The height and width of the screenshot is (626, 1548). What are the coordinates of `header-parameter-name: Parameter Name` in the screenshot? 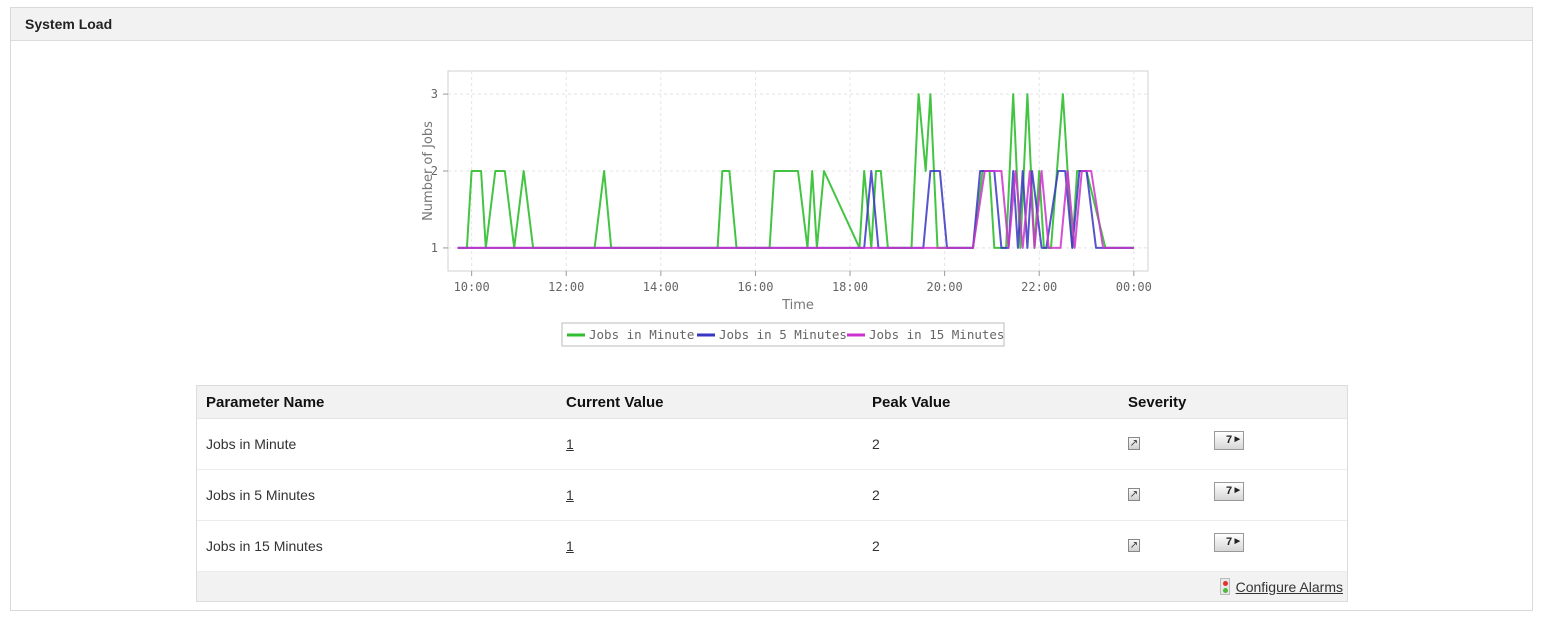 It's located at (265, 402).